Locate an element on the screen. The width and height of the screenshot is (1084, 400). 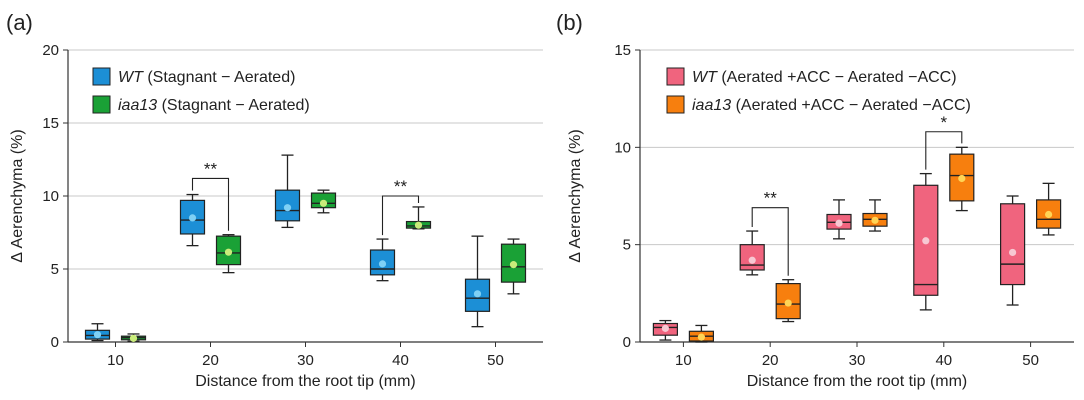
legend-entry: iaa13 (Aerated +ACC − Aerated −ACC) is located at coordinates (831, 105).